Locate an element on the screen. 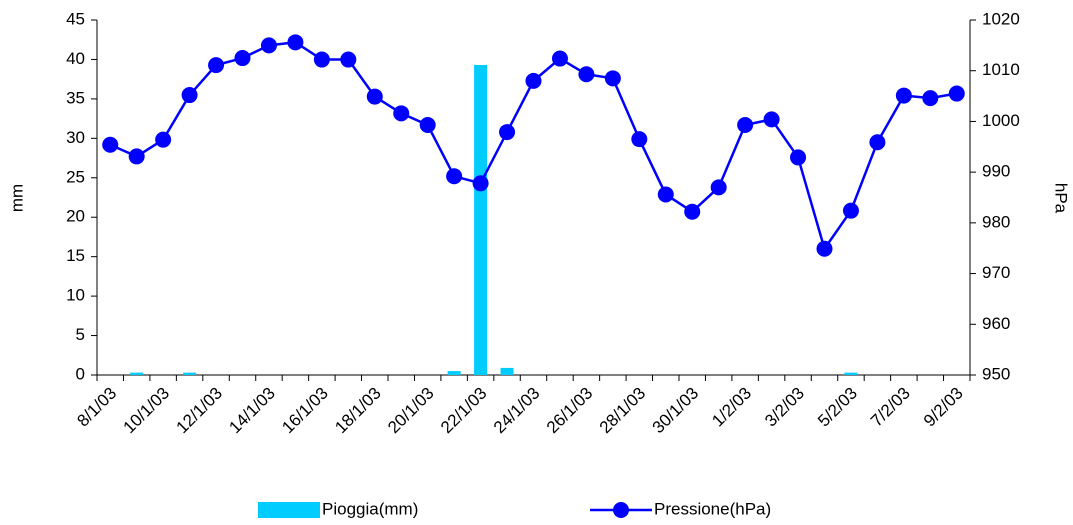  y2-tick-label: 1020 is located at coordinates (1001, 18).